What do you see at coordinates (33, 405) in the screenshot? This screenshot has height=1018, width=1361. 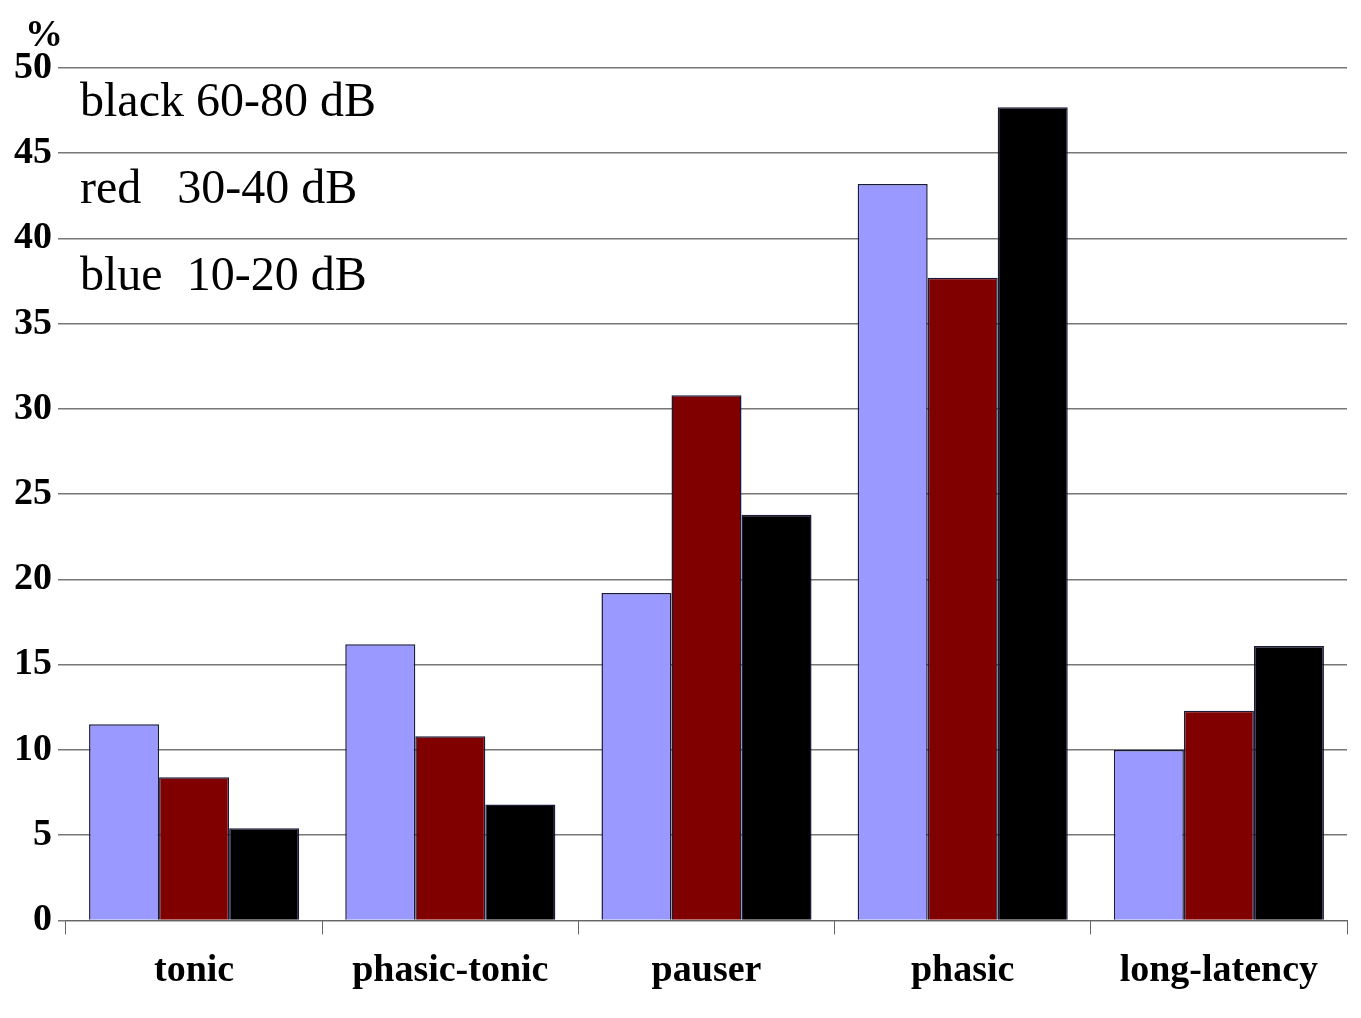 I see `y-tick-label: 30` at bounding box center [33, 405].